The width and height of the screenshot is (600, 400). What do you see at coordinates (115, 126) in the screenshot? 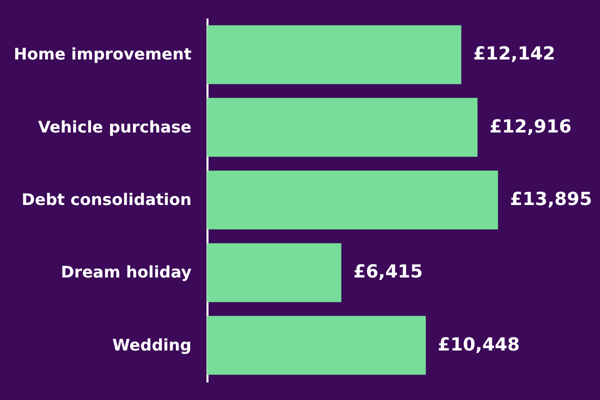
I see `y-tick-label: Vehicle purchase` at bounding box center [115, 126].